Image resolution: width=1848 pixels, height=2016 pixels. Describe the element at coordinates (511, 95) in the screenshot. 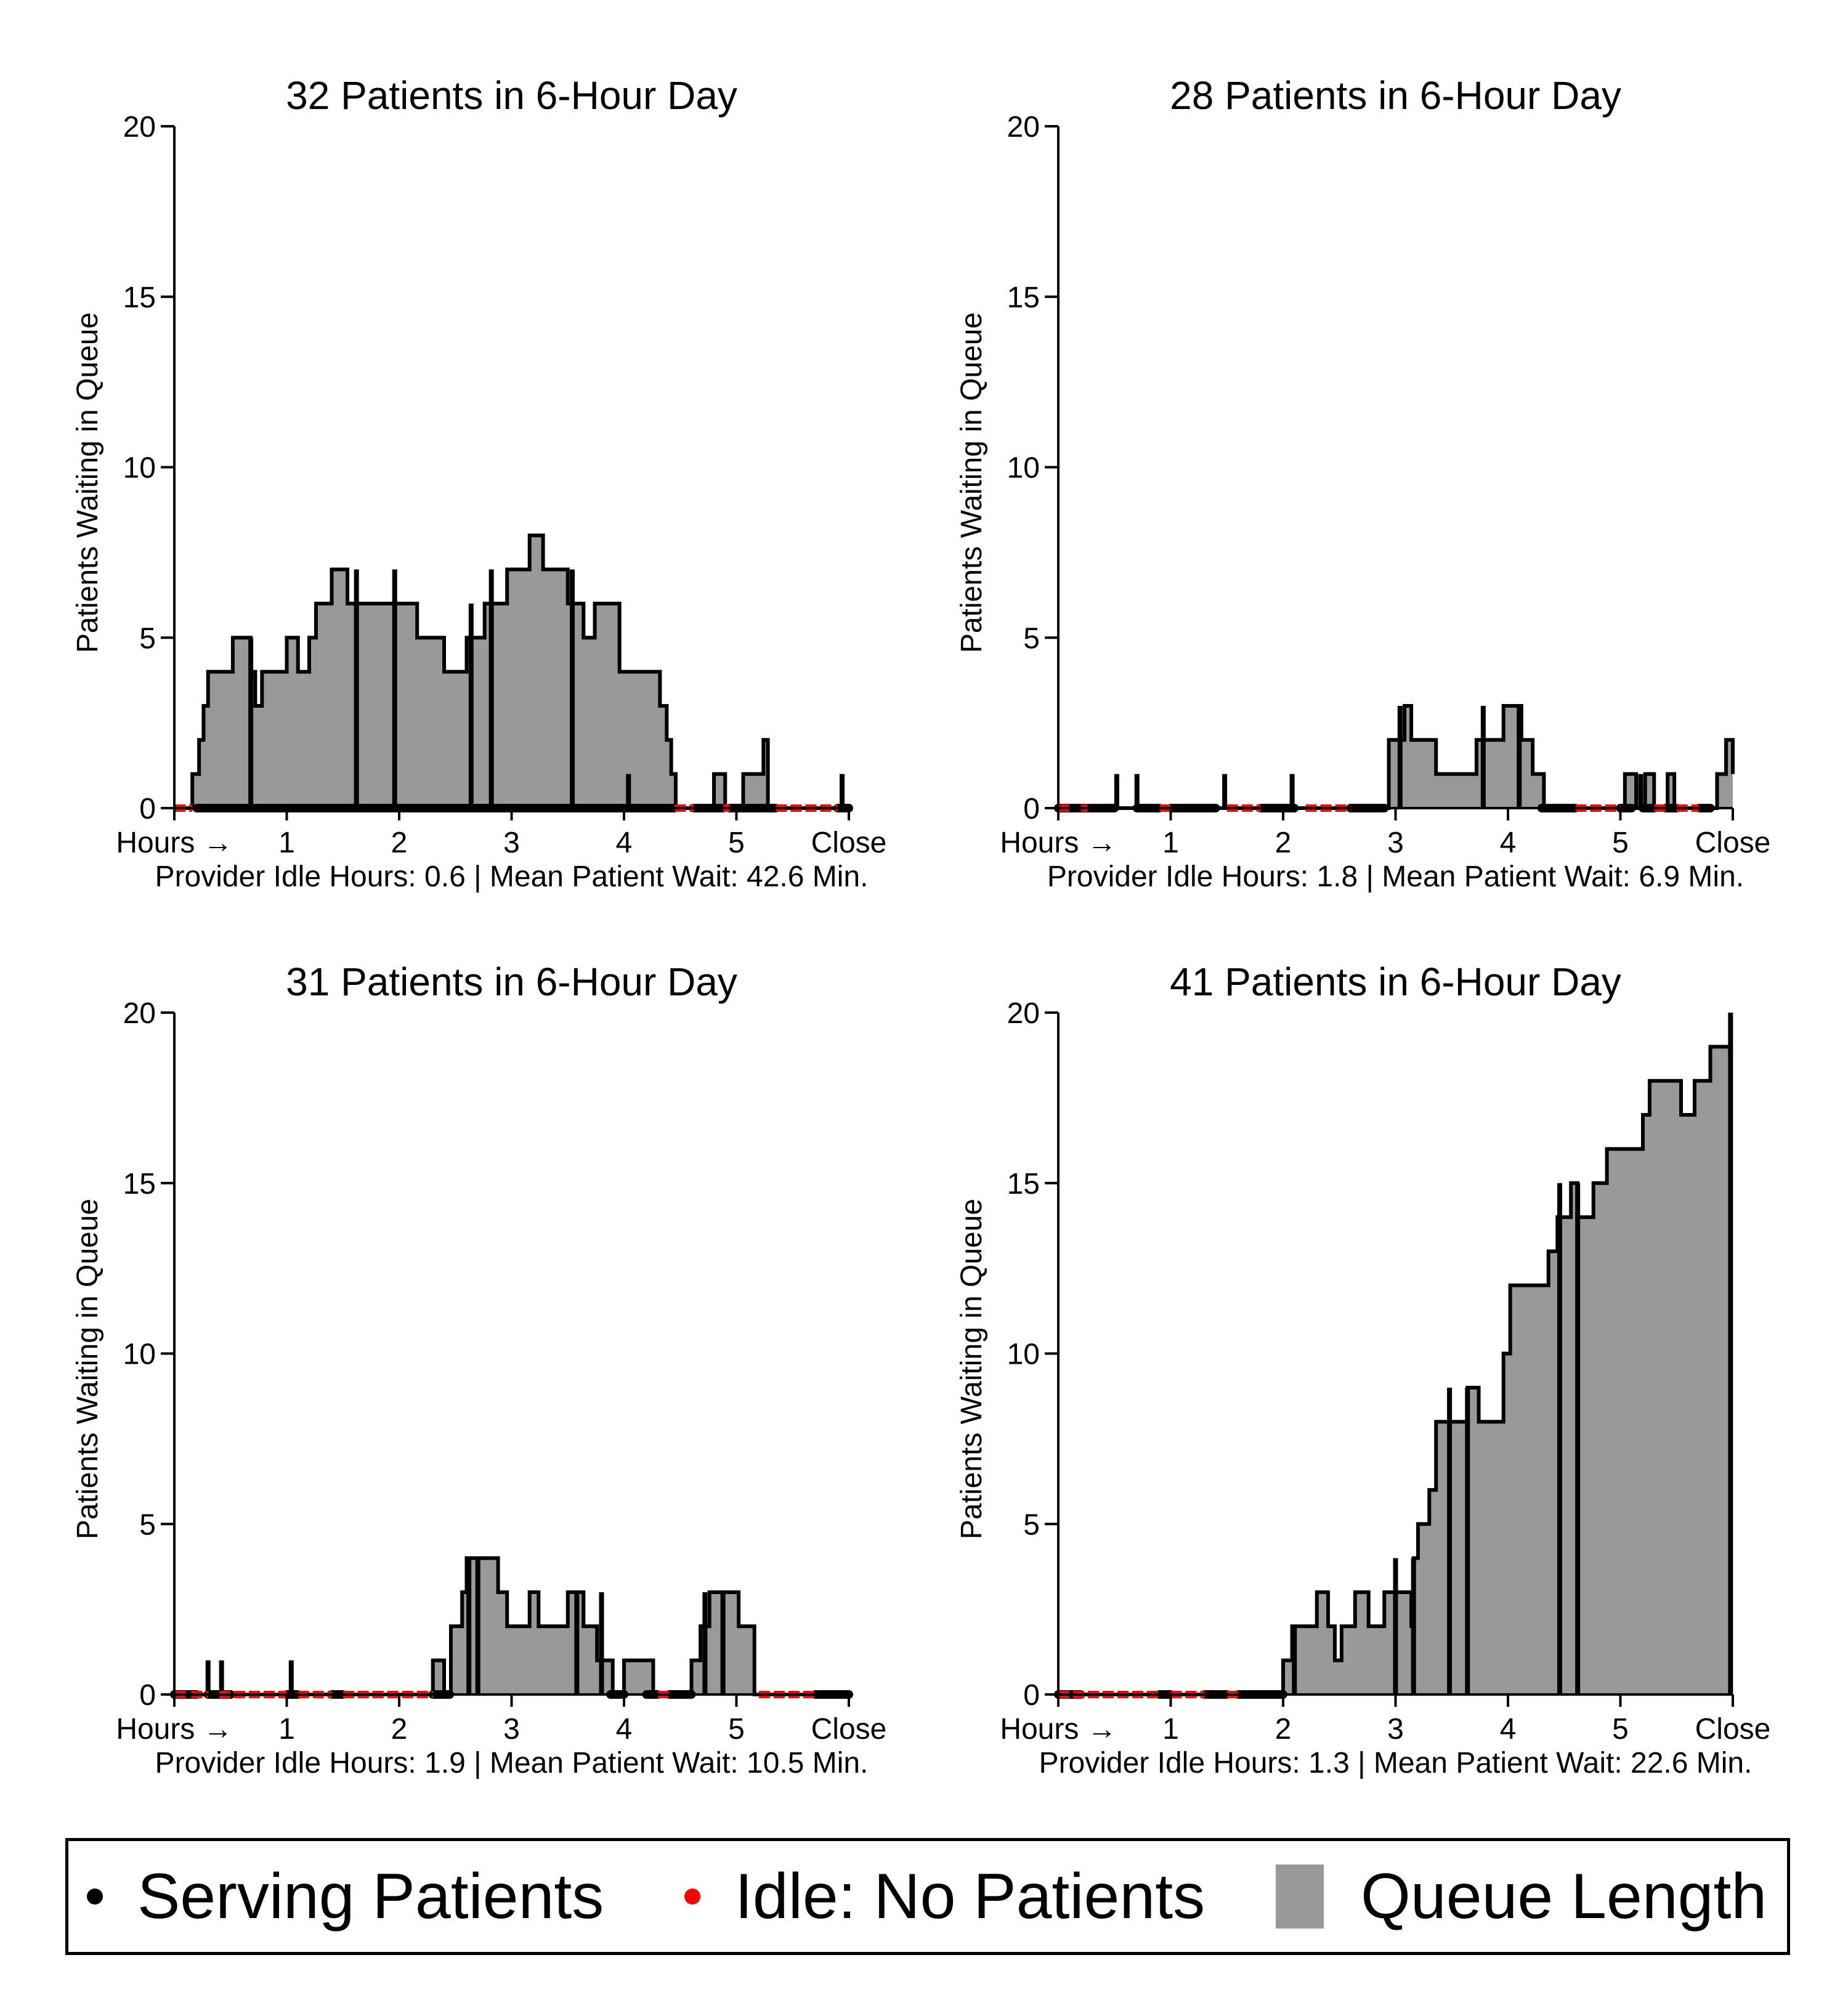

I see `chart-title: 32 Patients in 6-Hour Day` at that location.